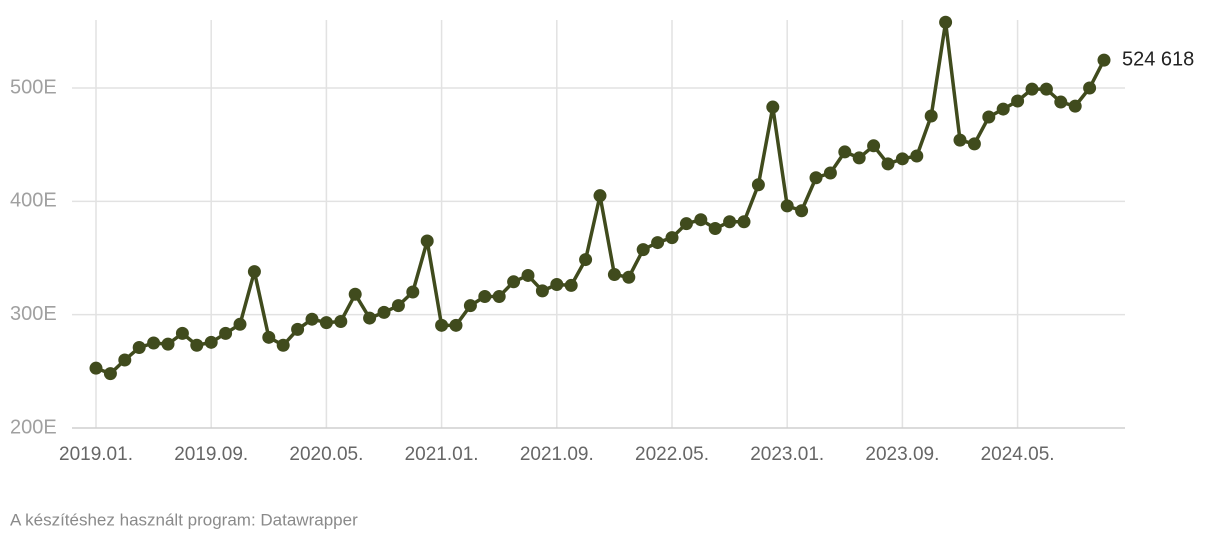  What do you see at coordinates (33, 201) in the screenshot?
I see `y-tick-label: 400E` at bounding box center [33, 201].